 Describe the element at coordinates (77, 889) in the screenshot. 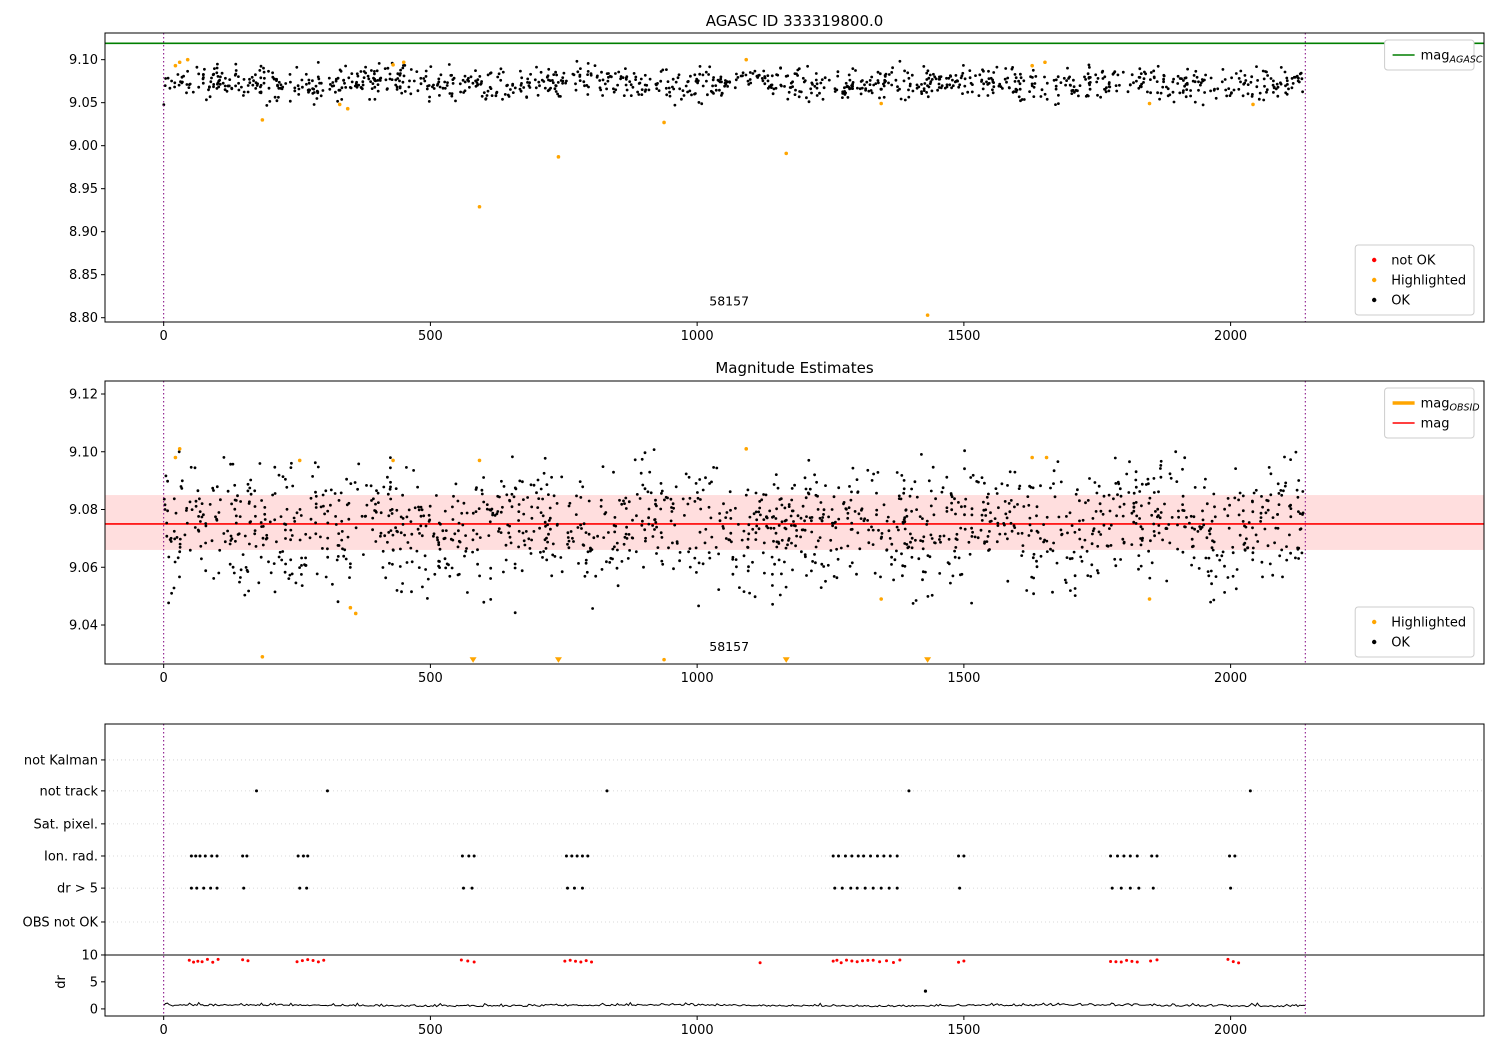

I see `svg-text: dr > 5` at that location.